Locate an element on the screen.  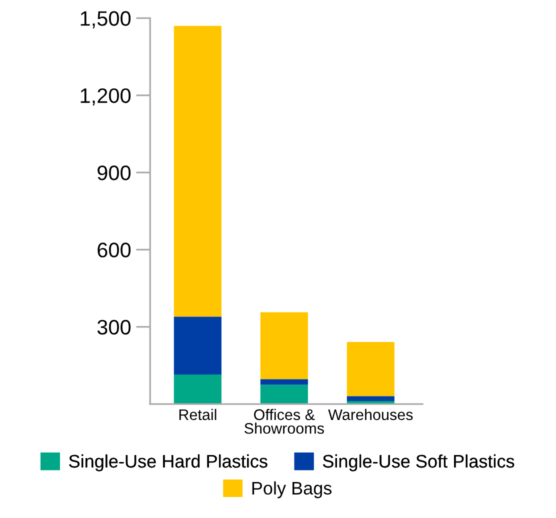
legend-label: Single-Use Hard Plastics is located at coordinates (168, 463).